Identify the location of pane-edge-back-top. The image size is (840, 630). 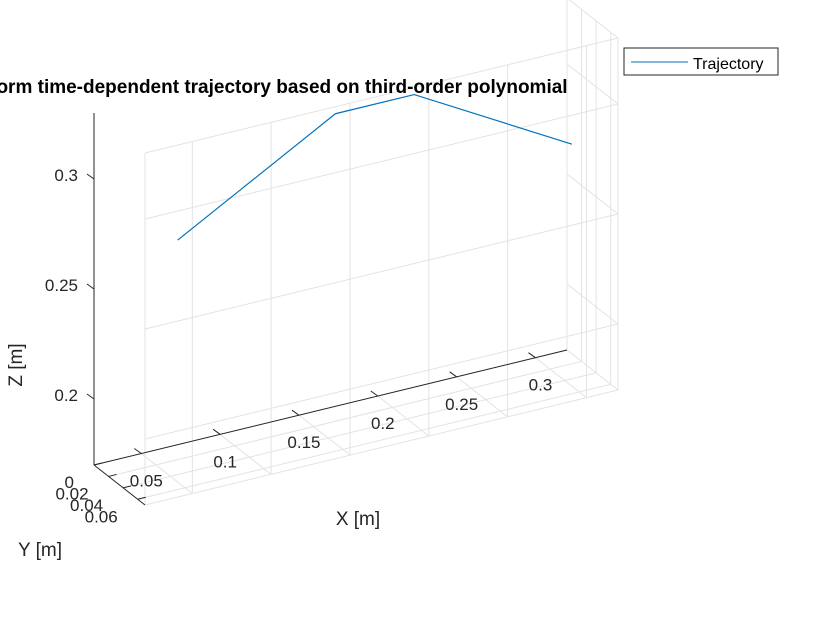
(381, 95).